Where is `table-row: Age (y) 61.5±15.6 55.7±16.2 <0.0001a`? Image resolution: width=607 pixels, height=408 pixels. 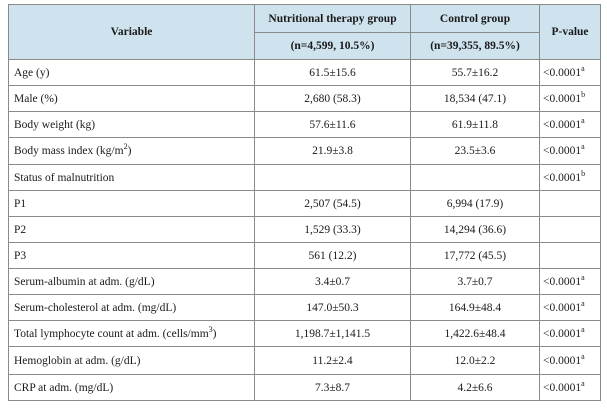
table-row: Age (y) 61.5±15.6 55.7±16.2 <0.0001a is located at coordinates (304, 72).